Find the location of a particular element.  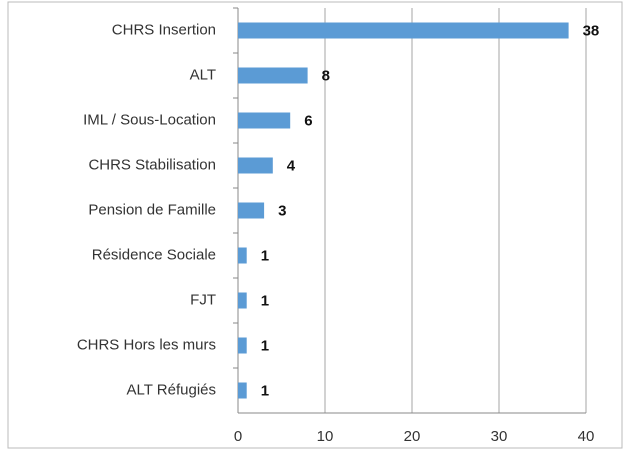

data-label: 8 is located at coordinates (326, 75).